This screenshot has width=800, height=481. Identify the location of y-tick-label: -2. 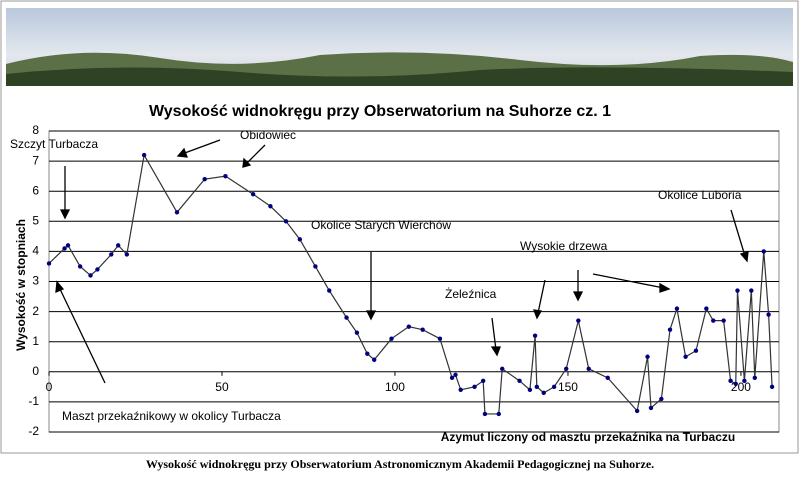
(33, 431).